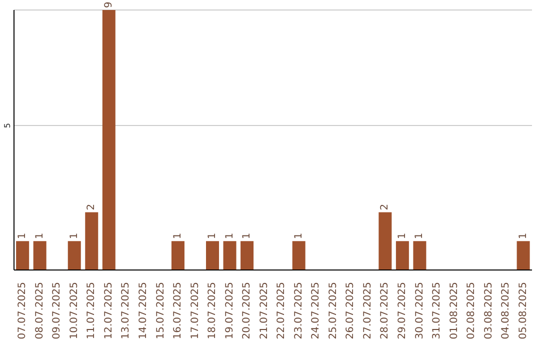 This screenshot has width=540, height=340. I want to click on x-tick-label: 05.08.2025, so click(523, 311).